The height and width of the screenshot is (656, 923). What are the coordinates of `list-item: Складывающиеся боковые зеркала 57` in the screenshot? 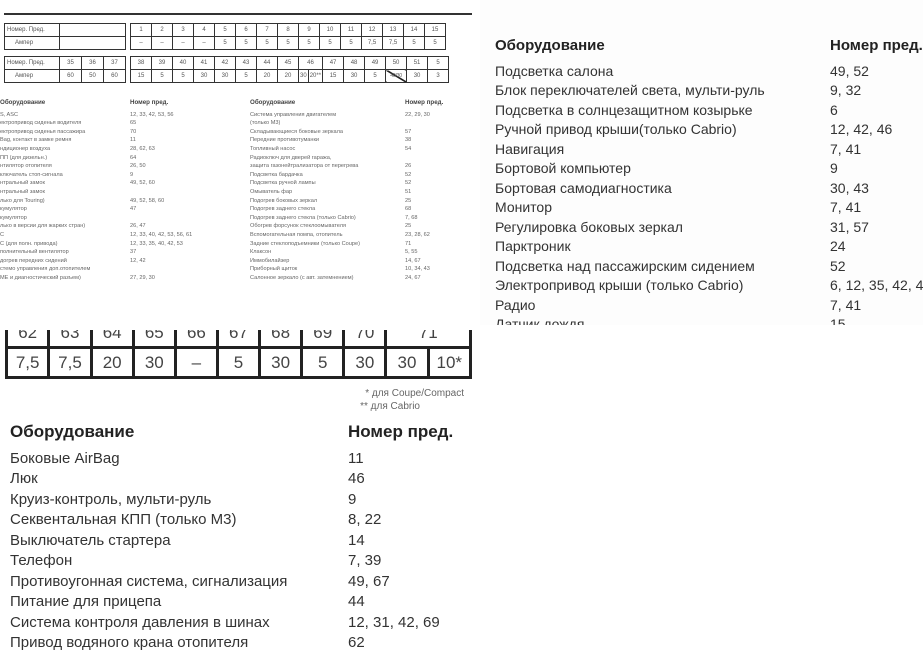 It's located at (346, 132).